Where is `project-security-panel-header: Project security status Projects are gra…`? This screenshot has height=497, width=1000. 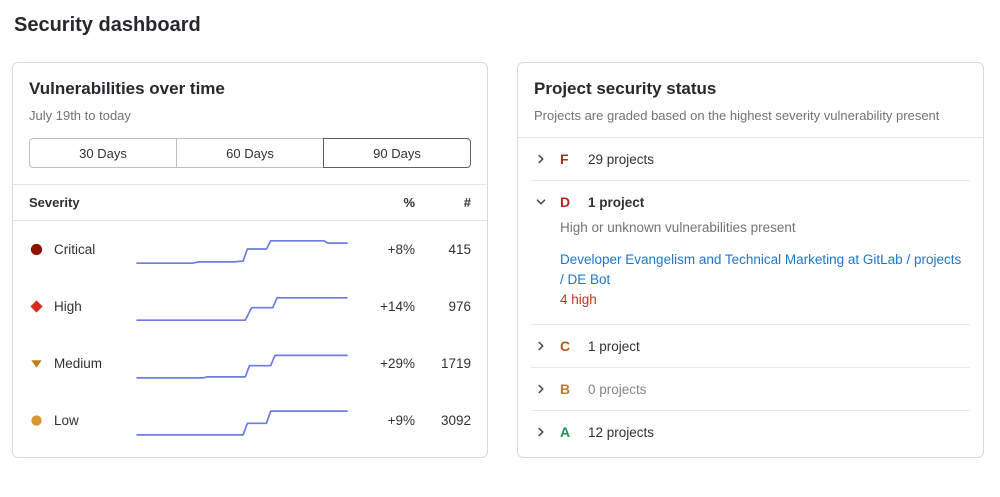
project-security-panel-header: Project security status Projects are gra… is located at coordinates (750, 100).